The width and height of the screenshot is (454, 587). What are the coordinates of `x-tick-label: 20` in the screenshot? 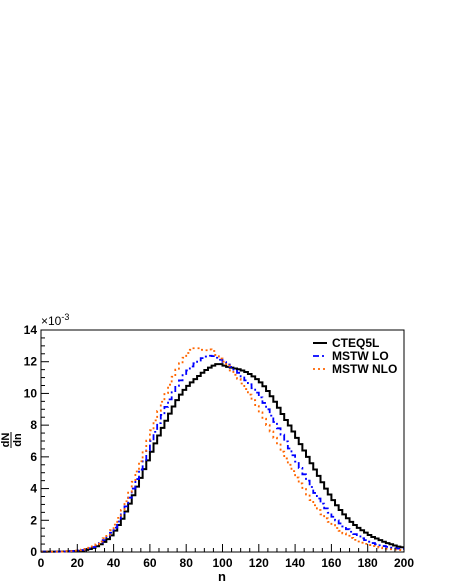 It's located at (78, 563).